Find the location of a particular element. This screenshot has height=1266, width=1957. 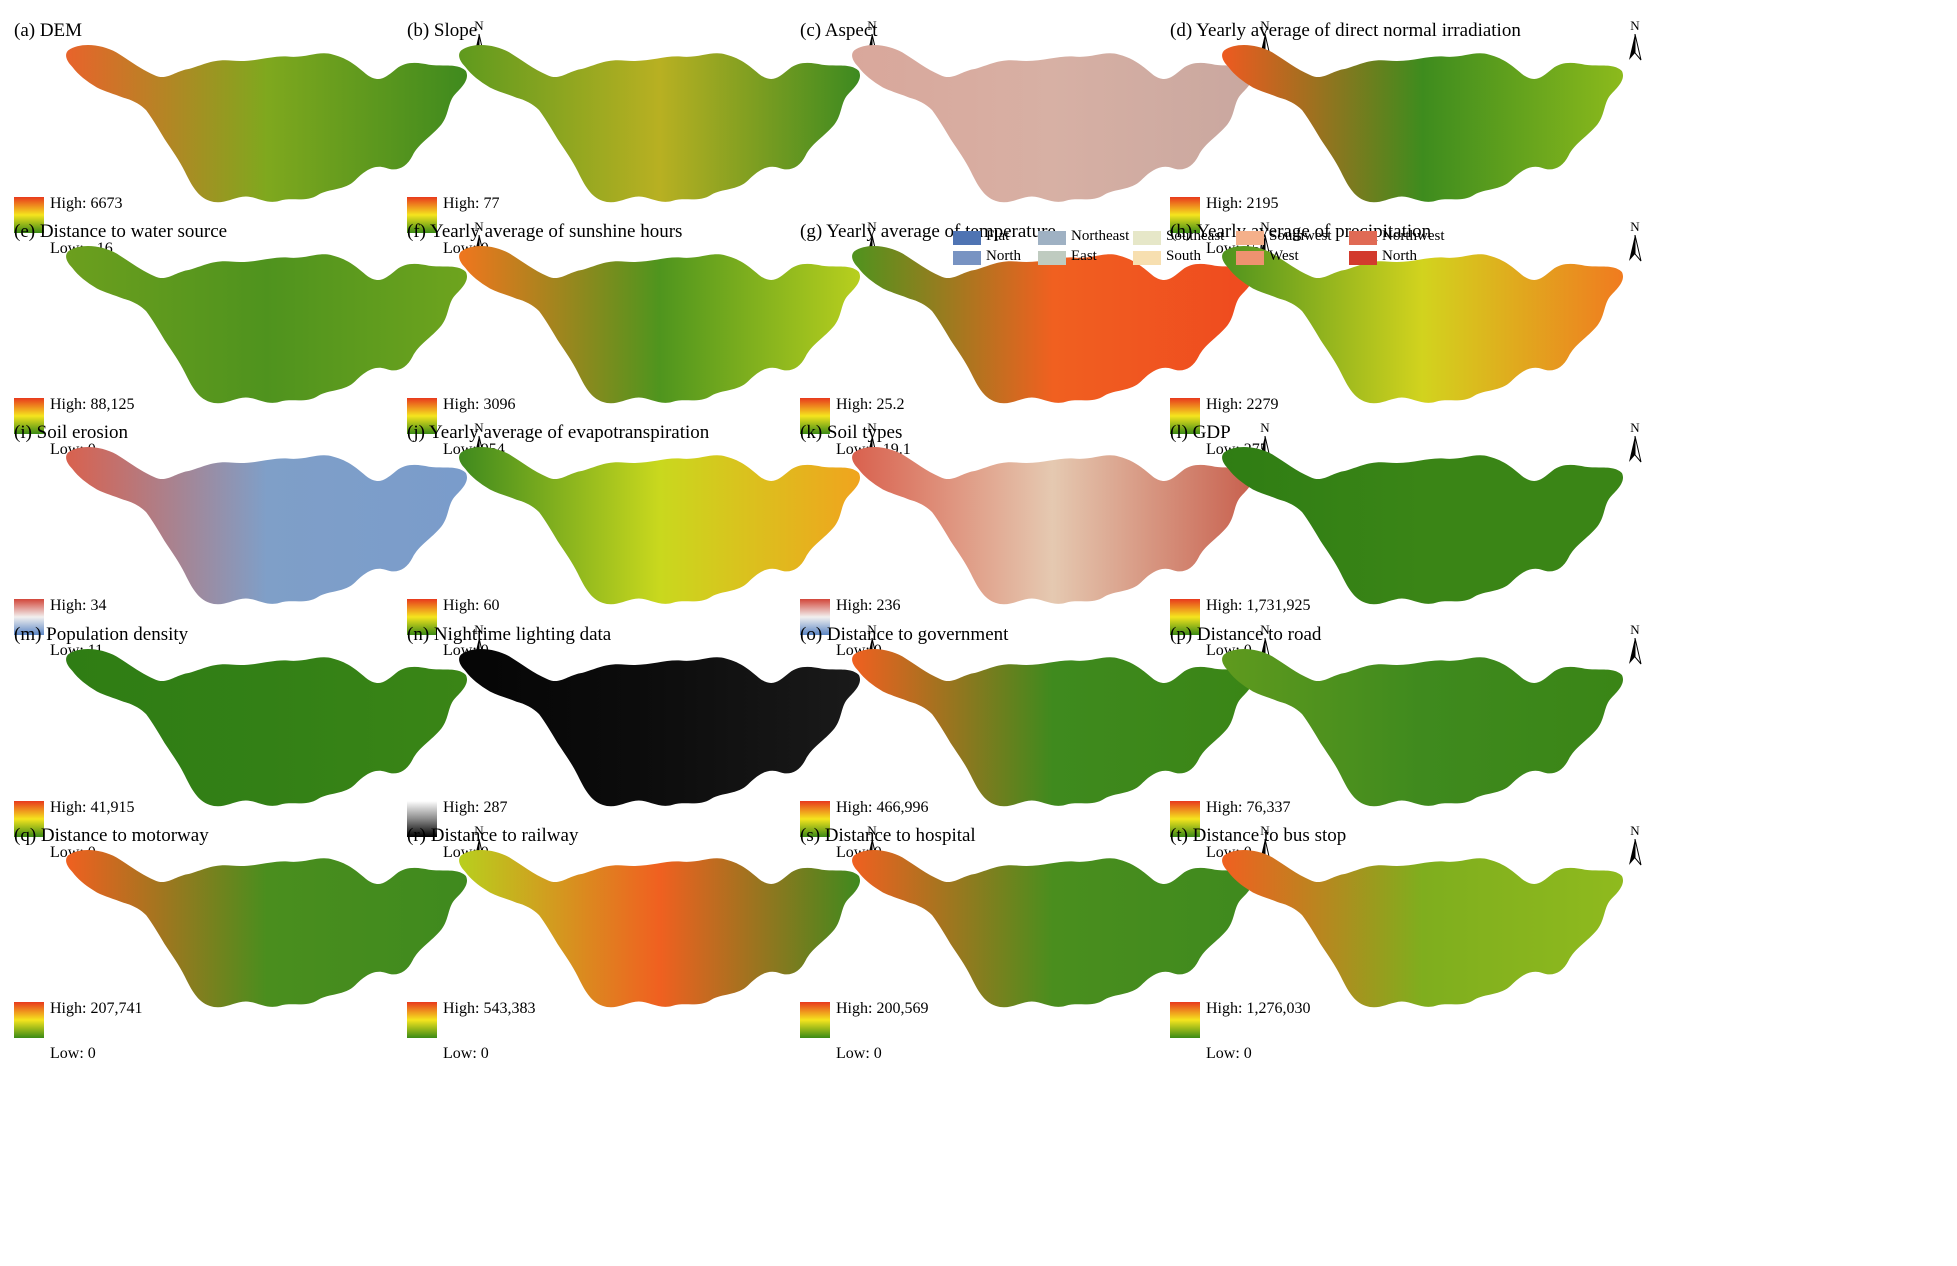

panel-title: (b) Slope is located at coordinates (442, 30).